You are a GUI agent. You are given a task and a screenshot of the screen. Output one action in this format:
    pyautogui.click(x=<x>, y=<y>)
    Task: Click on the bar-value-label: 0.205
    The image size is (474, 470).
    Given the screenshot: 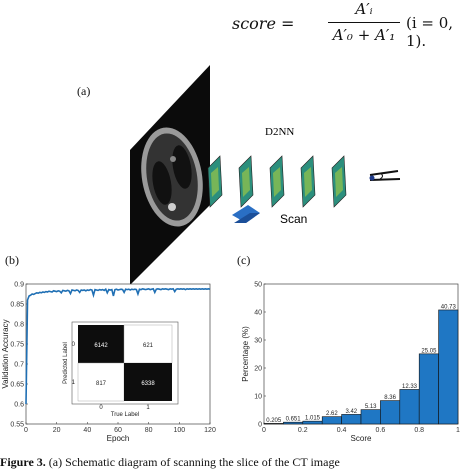 What is the action you would take?
    pyautogui.click(x=274, y=421)
    